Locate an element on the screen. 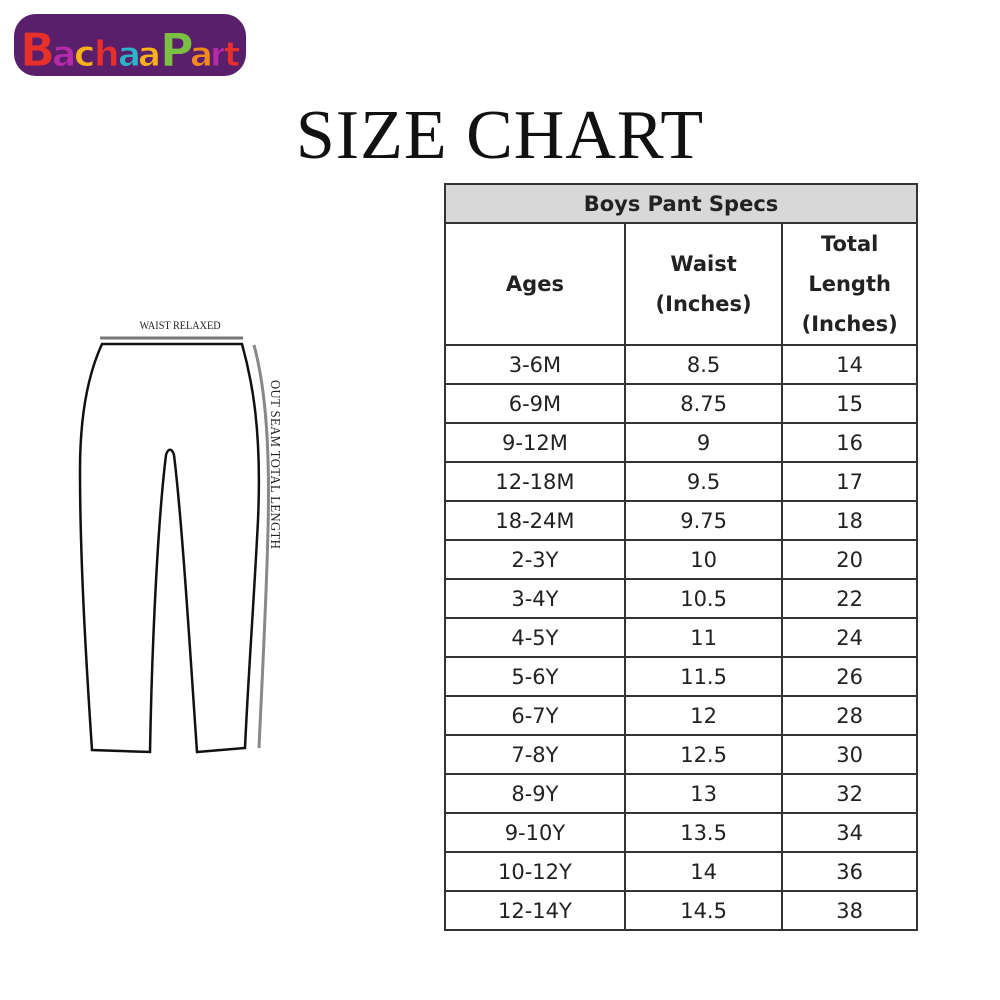  waist-cell: 14 is located at coordinates (703, 871).